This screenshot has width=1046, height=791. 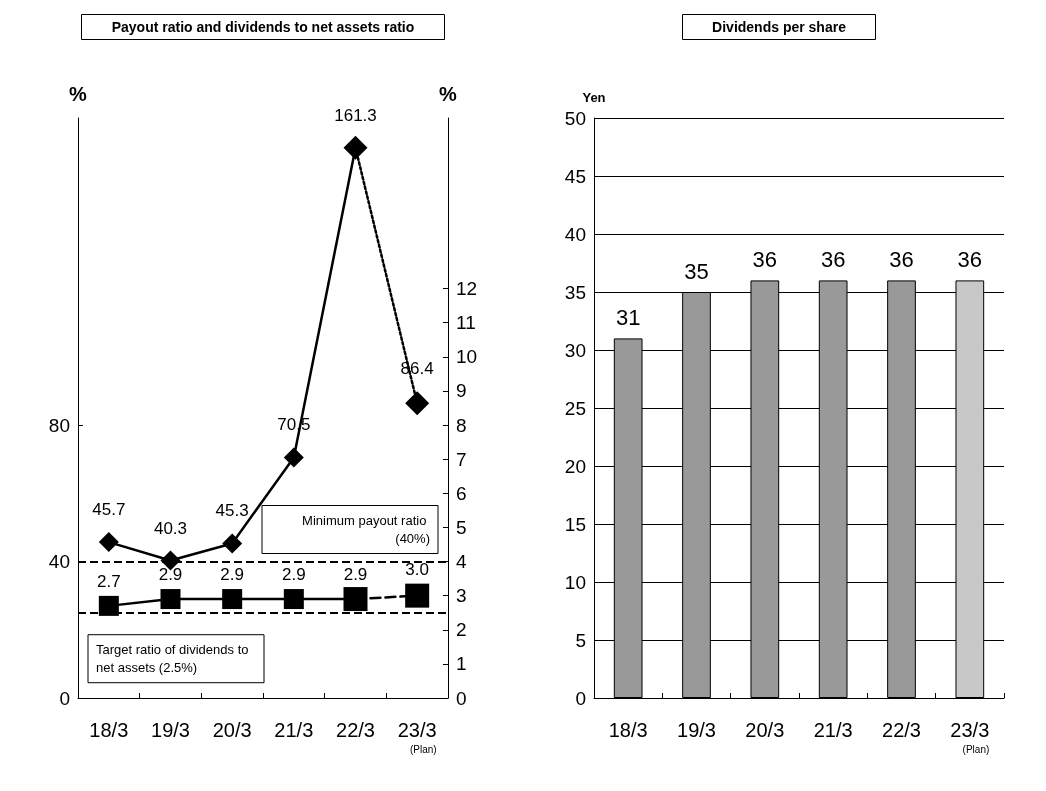 I want to click on y-tick-label: 80, so click(x=59, y=425).